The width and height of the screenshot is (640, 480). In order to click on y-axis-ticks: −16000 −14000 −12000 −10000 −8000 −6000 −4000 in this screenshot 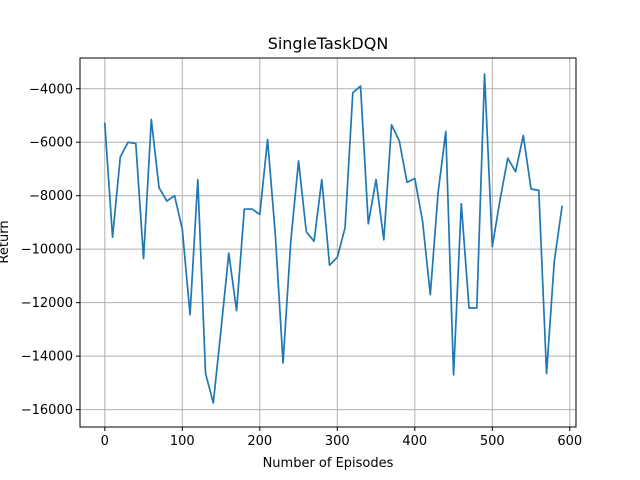, I will do `click(50, 250)`.